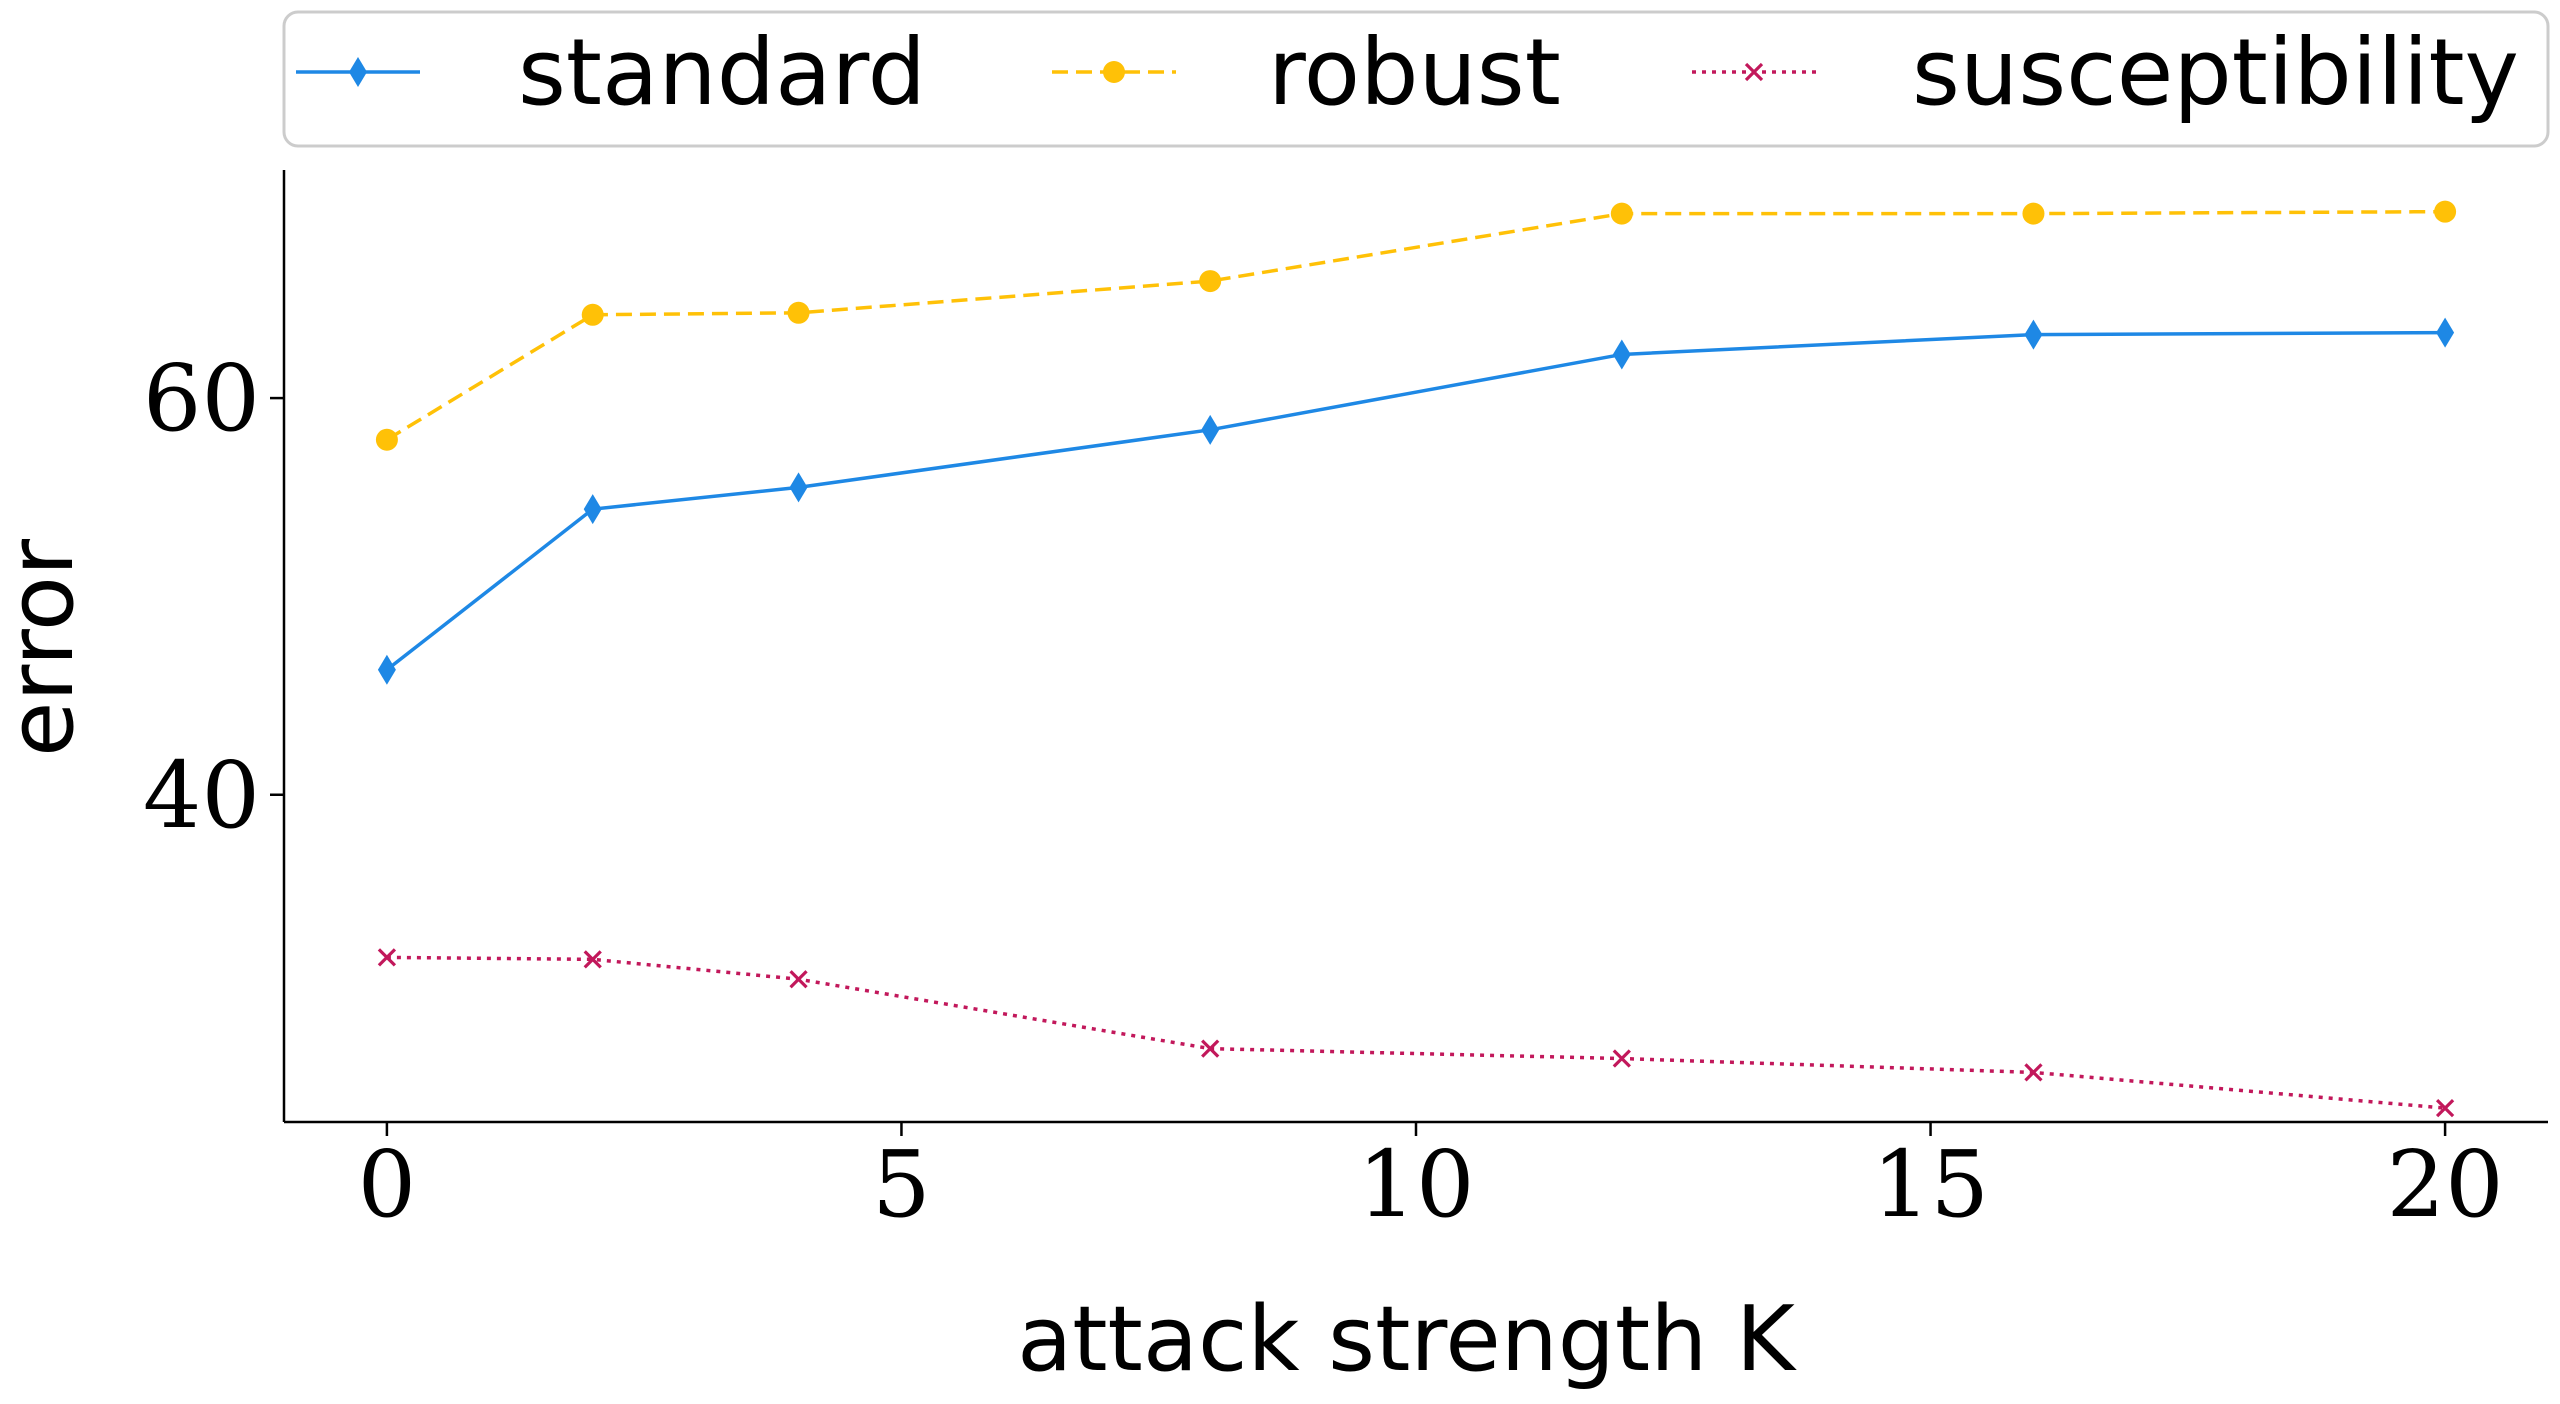 The height and width of the screenshot is (1404, 2560). I want to click on legend-marker-robust, so click(1114, 72).